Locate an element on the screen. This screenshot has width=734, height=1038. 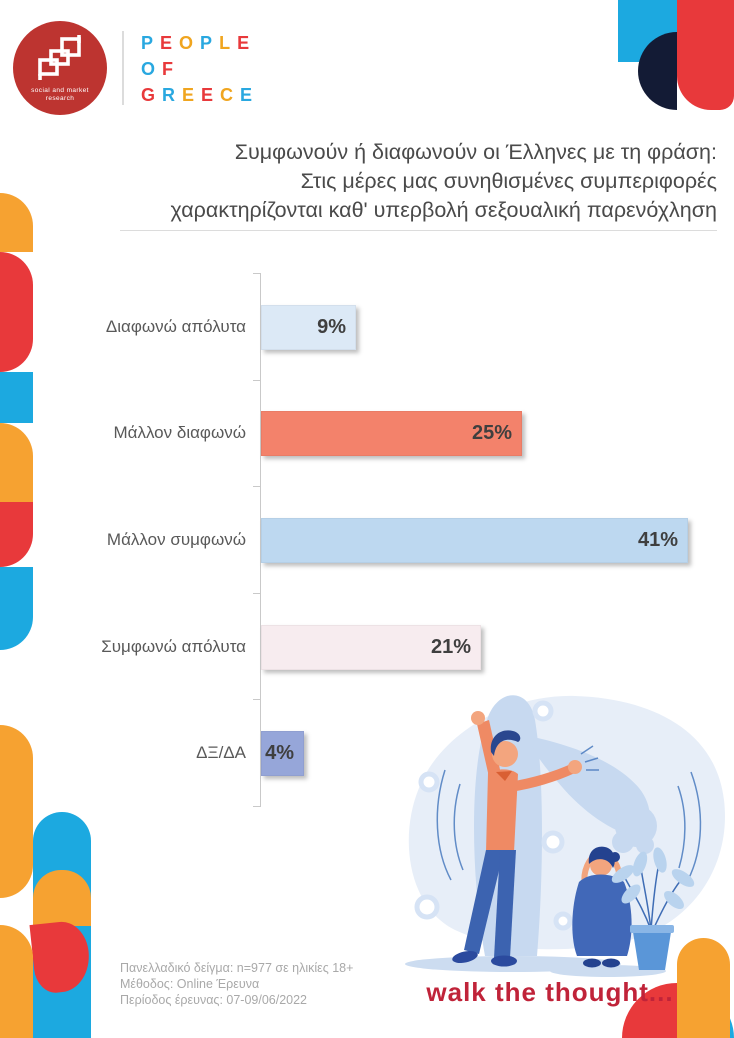
bar: 4% is located at coordinates (282, 754).